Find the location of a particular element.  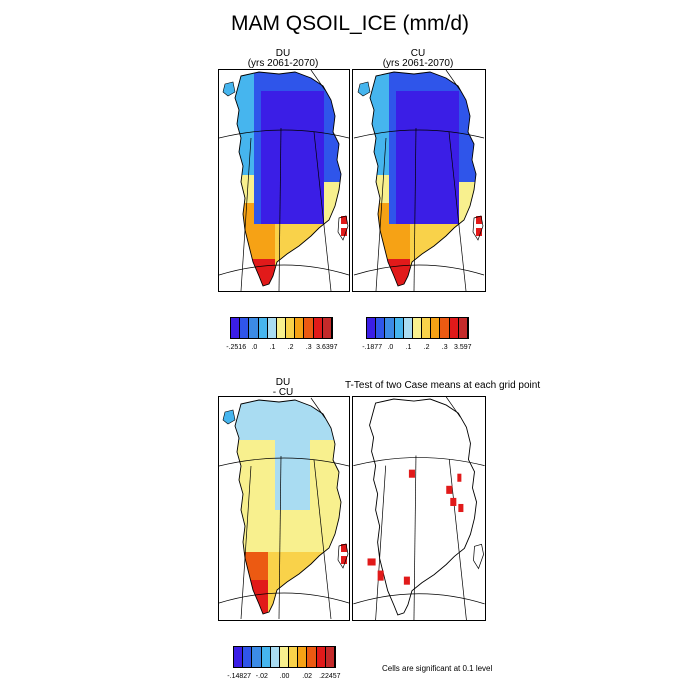

du-panel-title: DU (yrs 2061-2070) is located at coordinates (283, 59).